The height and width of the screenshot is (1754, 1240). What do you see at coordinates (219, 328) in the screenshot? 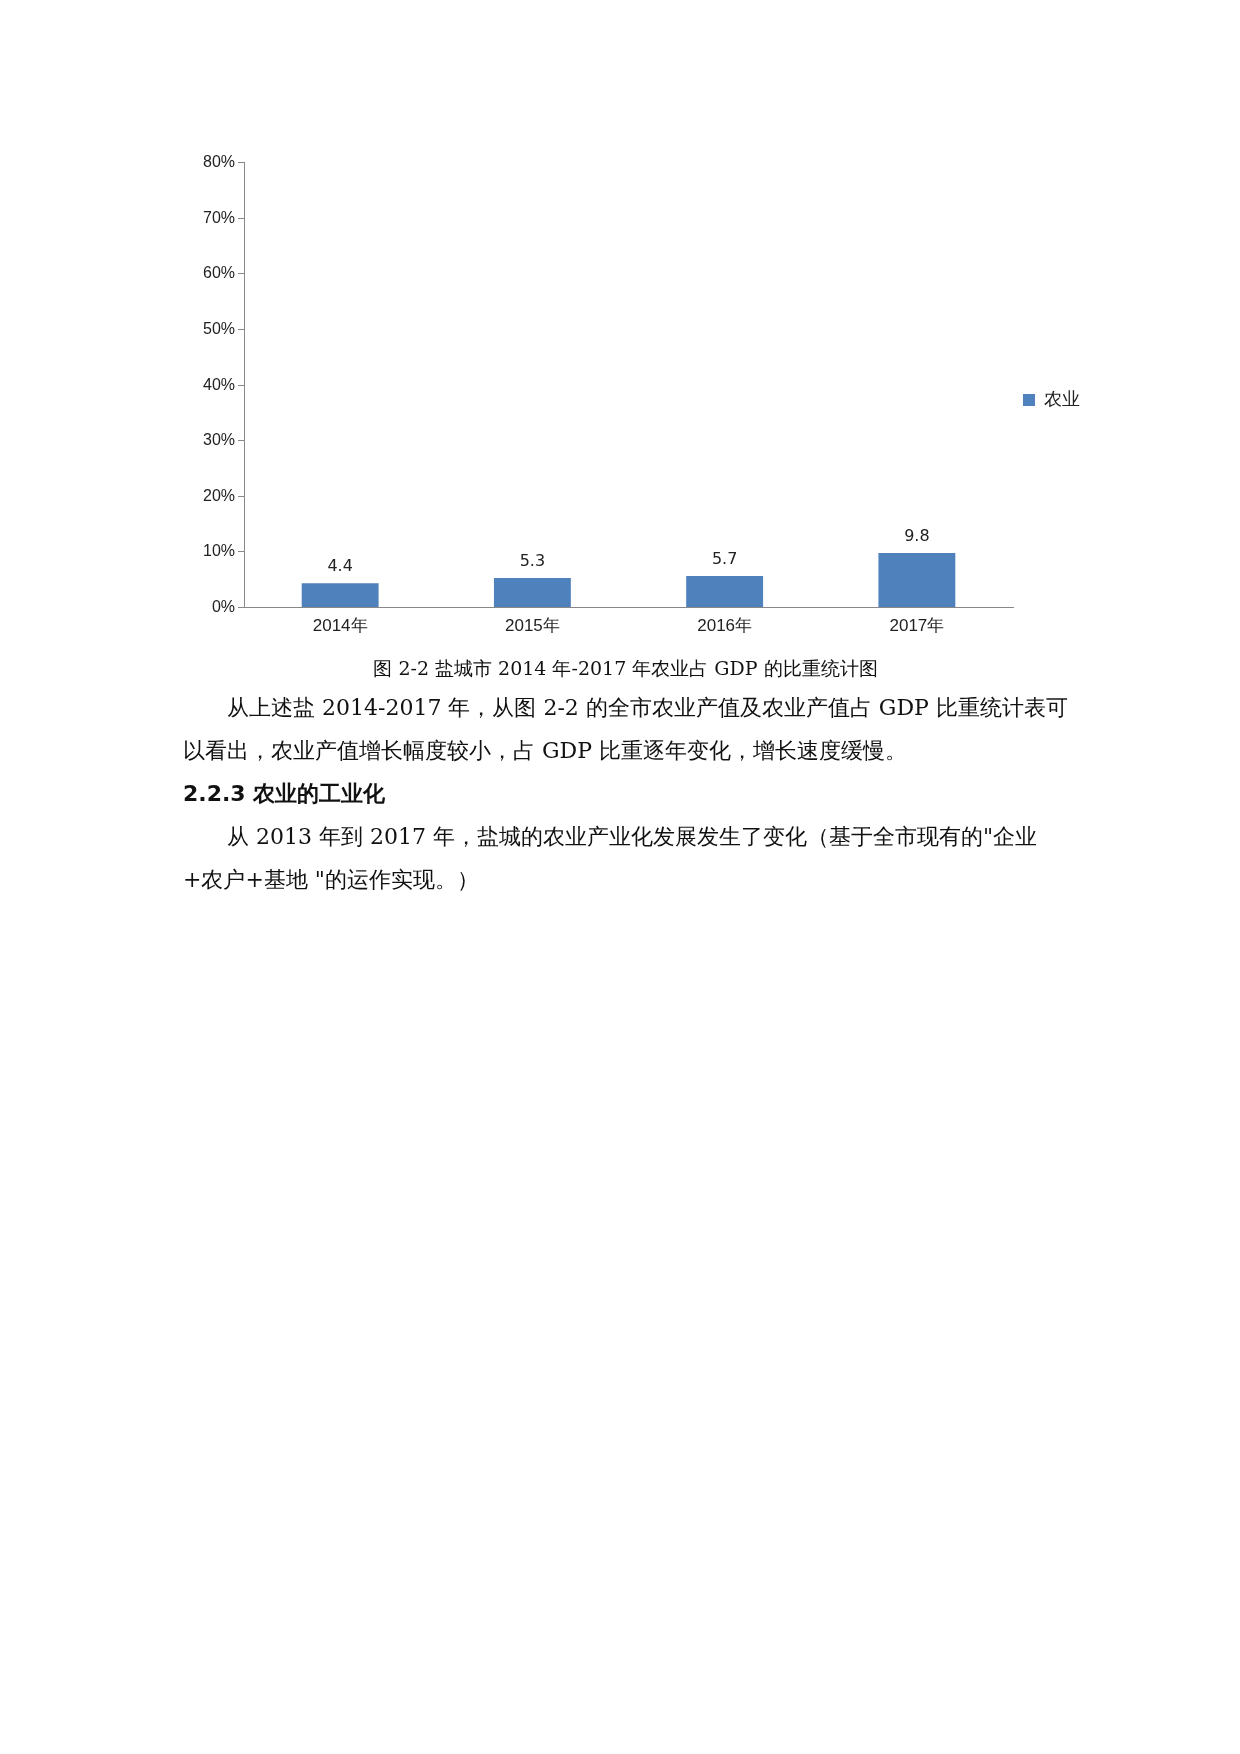
I see `y-tick-label: 50%` at bounding box center [219, 328].